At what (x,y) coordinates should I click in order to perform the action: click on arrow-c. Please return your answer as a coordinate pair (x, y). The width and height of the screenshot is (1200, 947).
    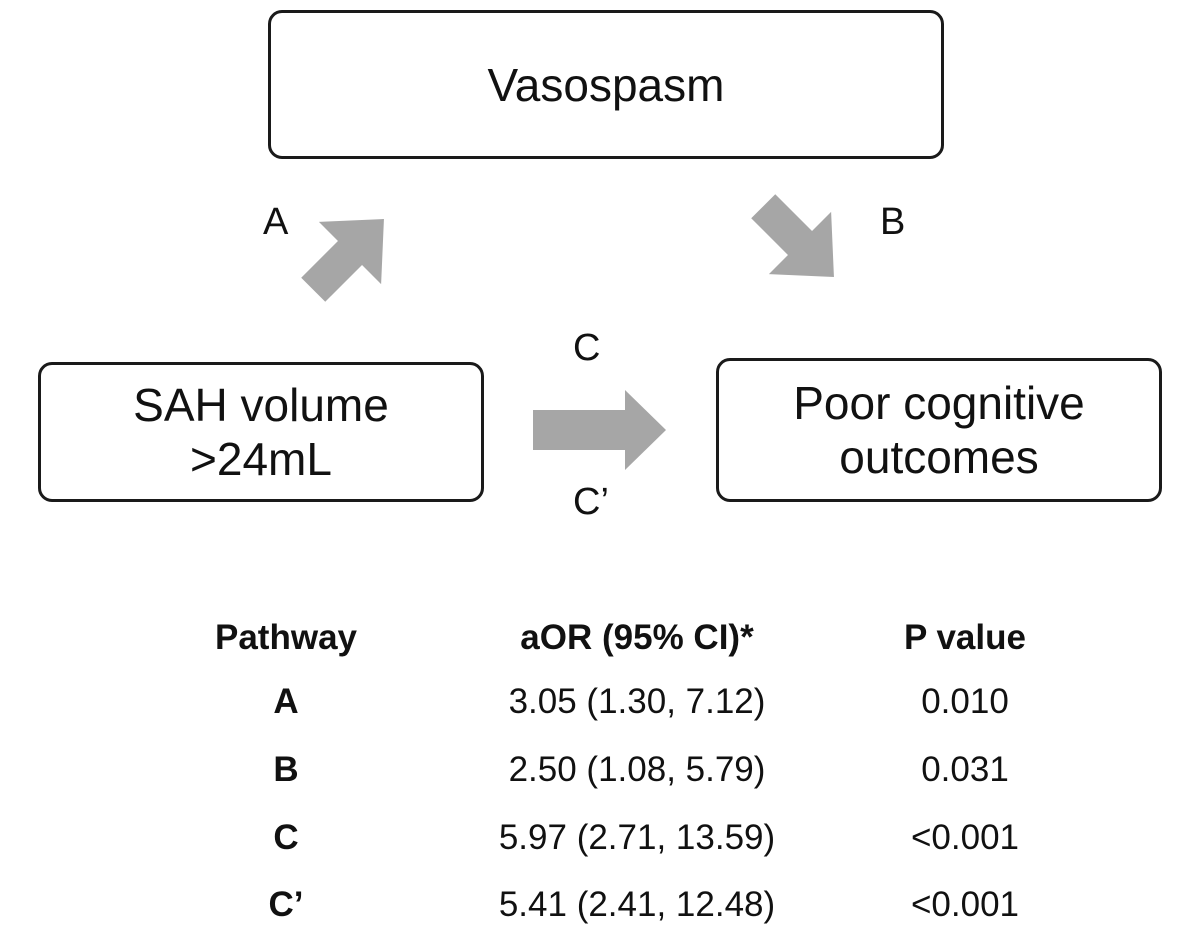
    Looking at the image, I should click on (599, 430).